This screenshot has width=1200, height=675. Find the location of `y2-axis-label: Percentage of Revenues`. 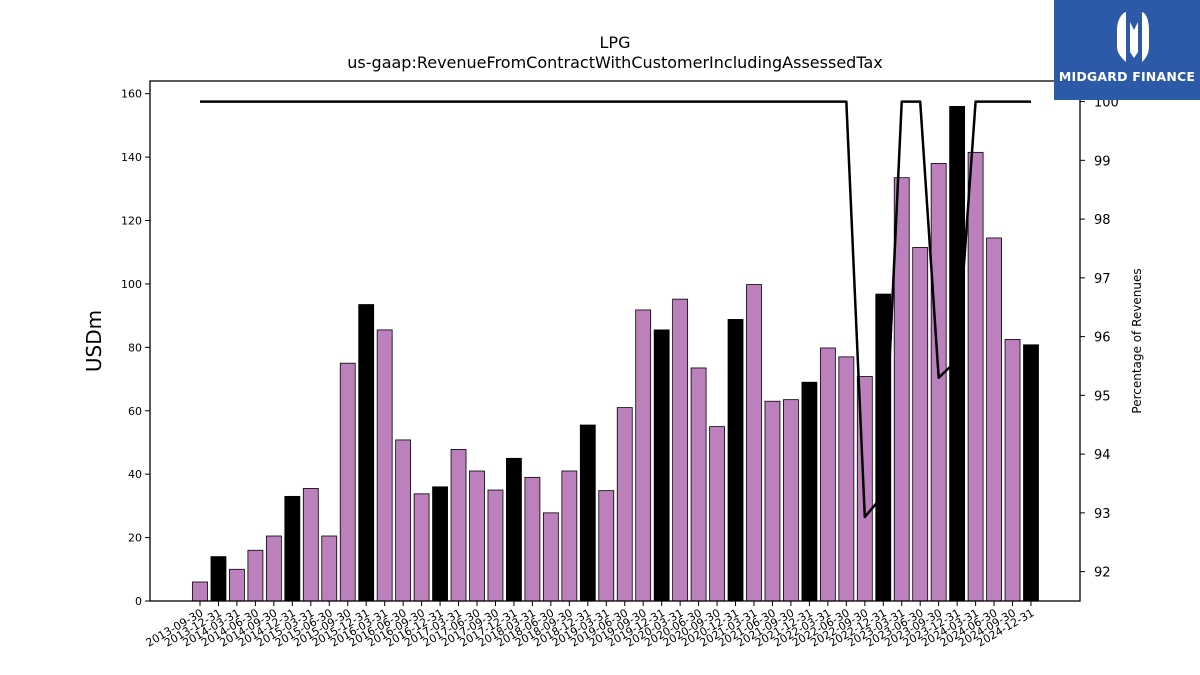

y2-axis-label: Percentage of Revenues is located at coordinates (1137, 340).